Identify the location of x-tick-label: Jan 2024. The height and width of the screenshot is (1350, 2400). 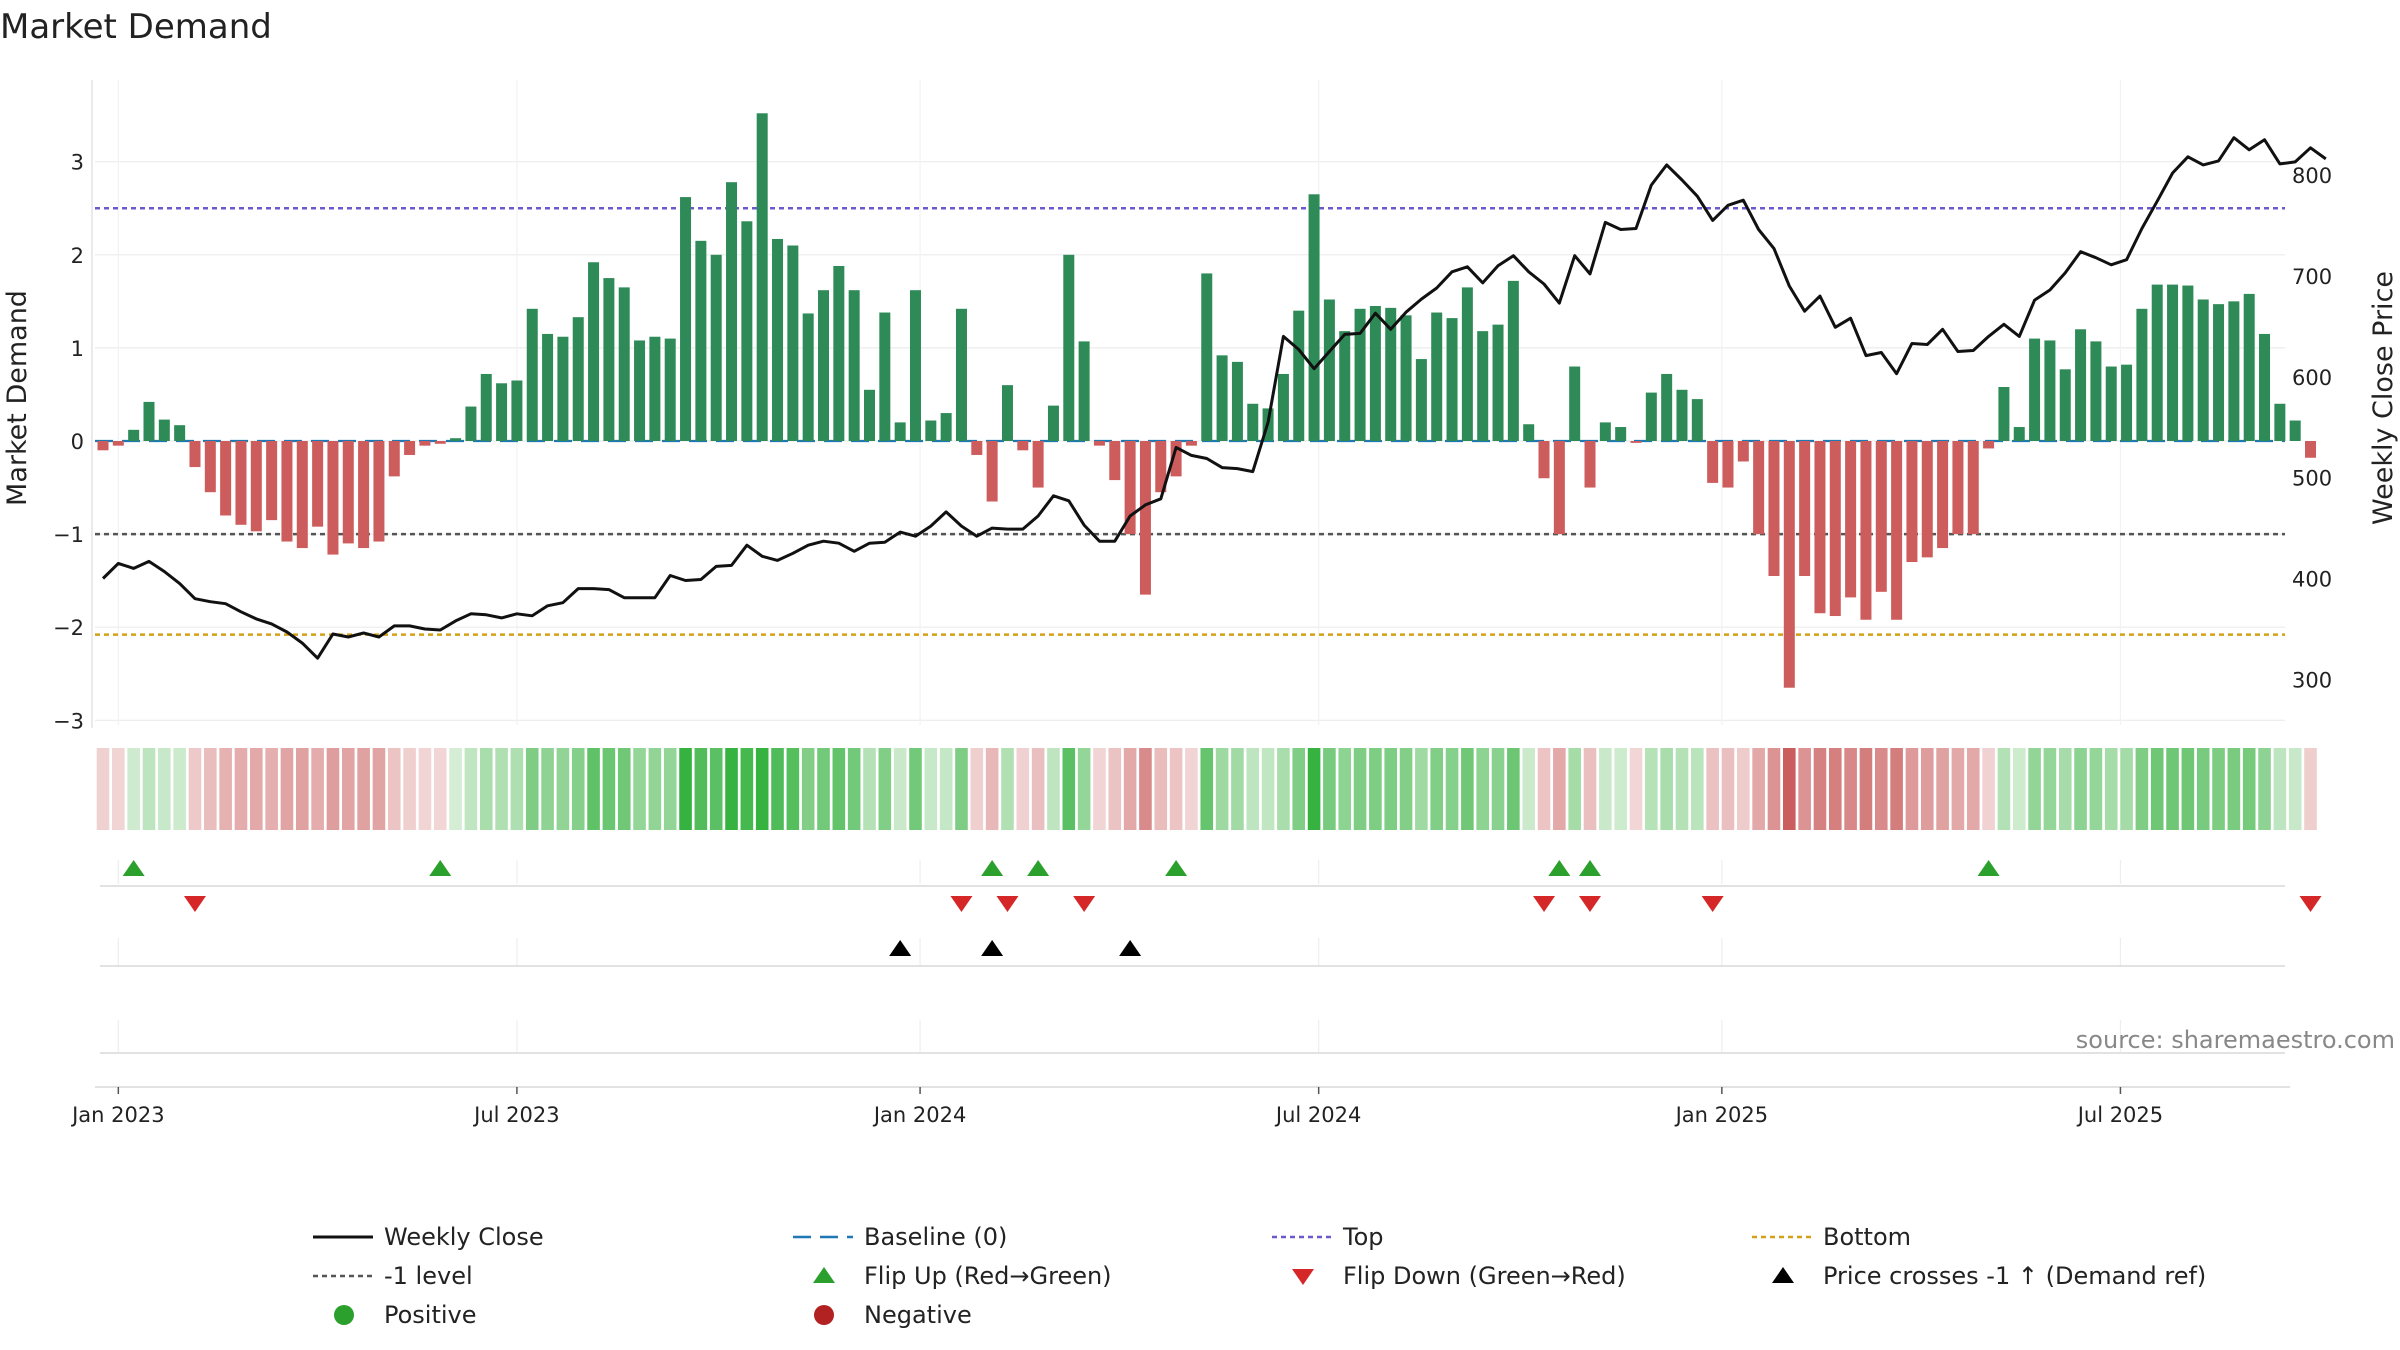
(919, 1115).